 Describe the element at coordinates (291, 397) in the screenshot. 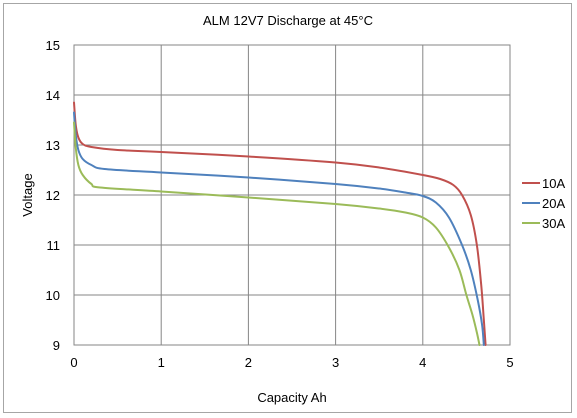

I see `x-axis-title: Capacity Ah` at that location.